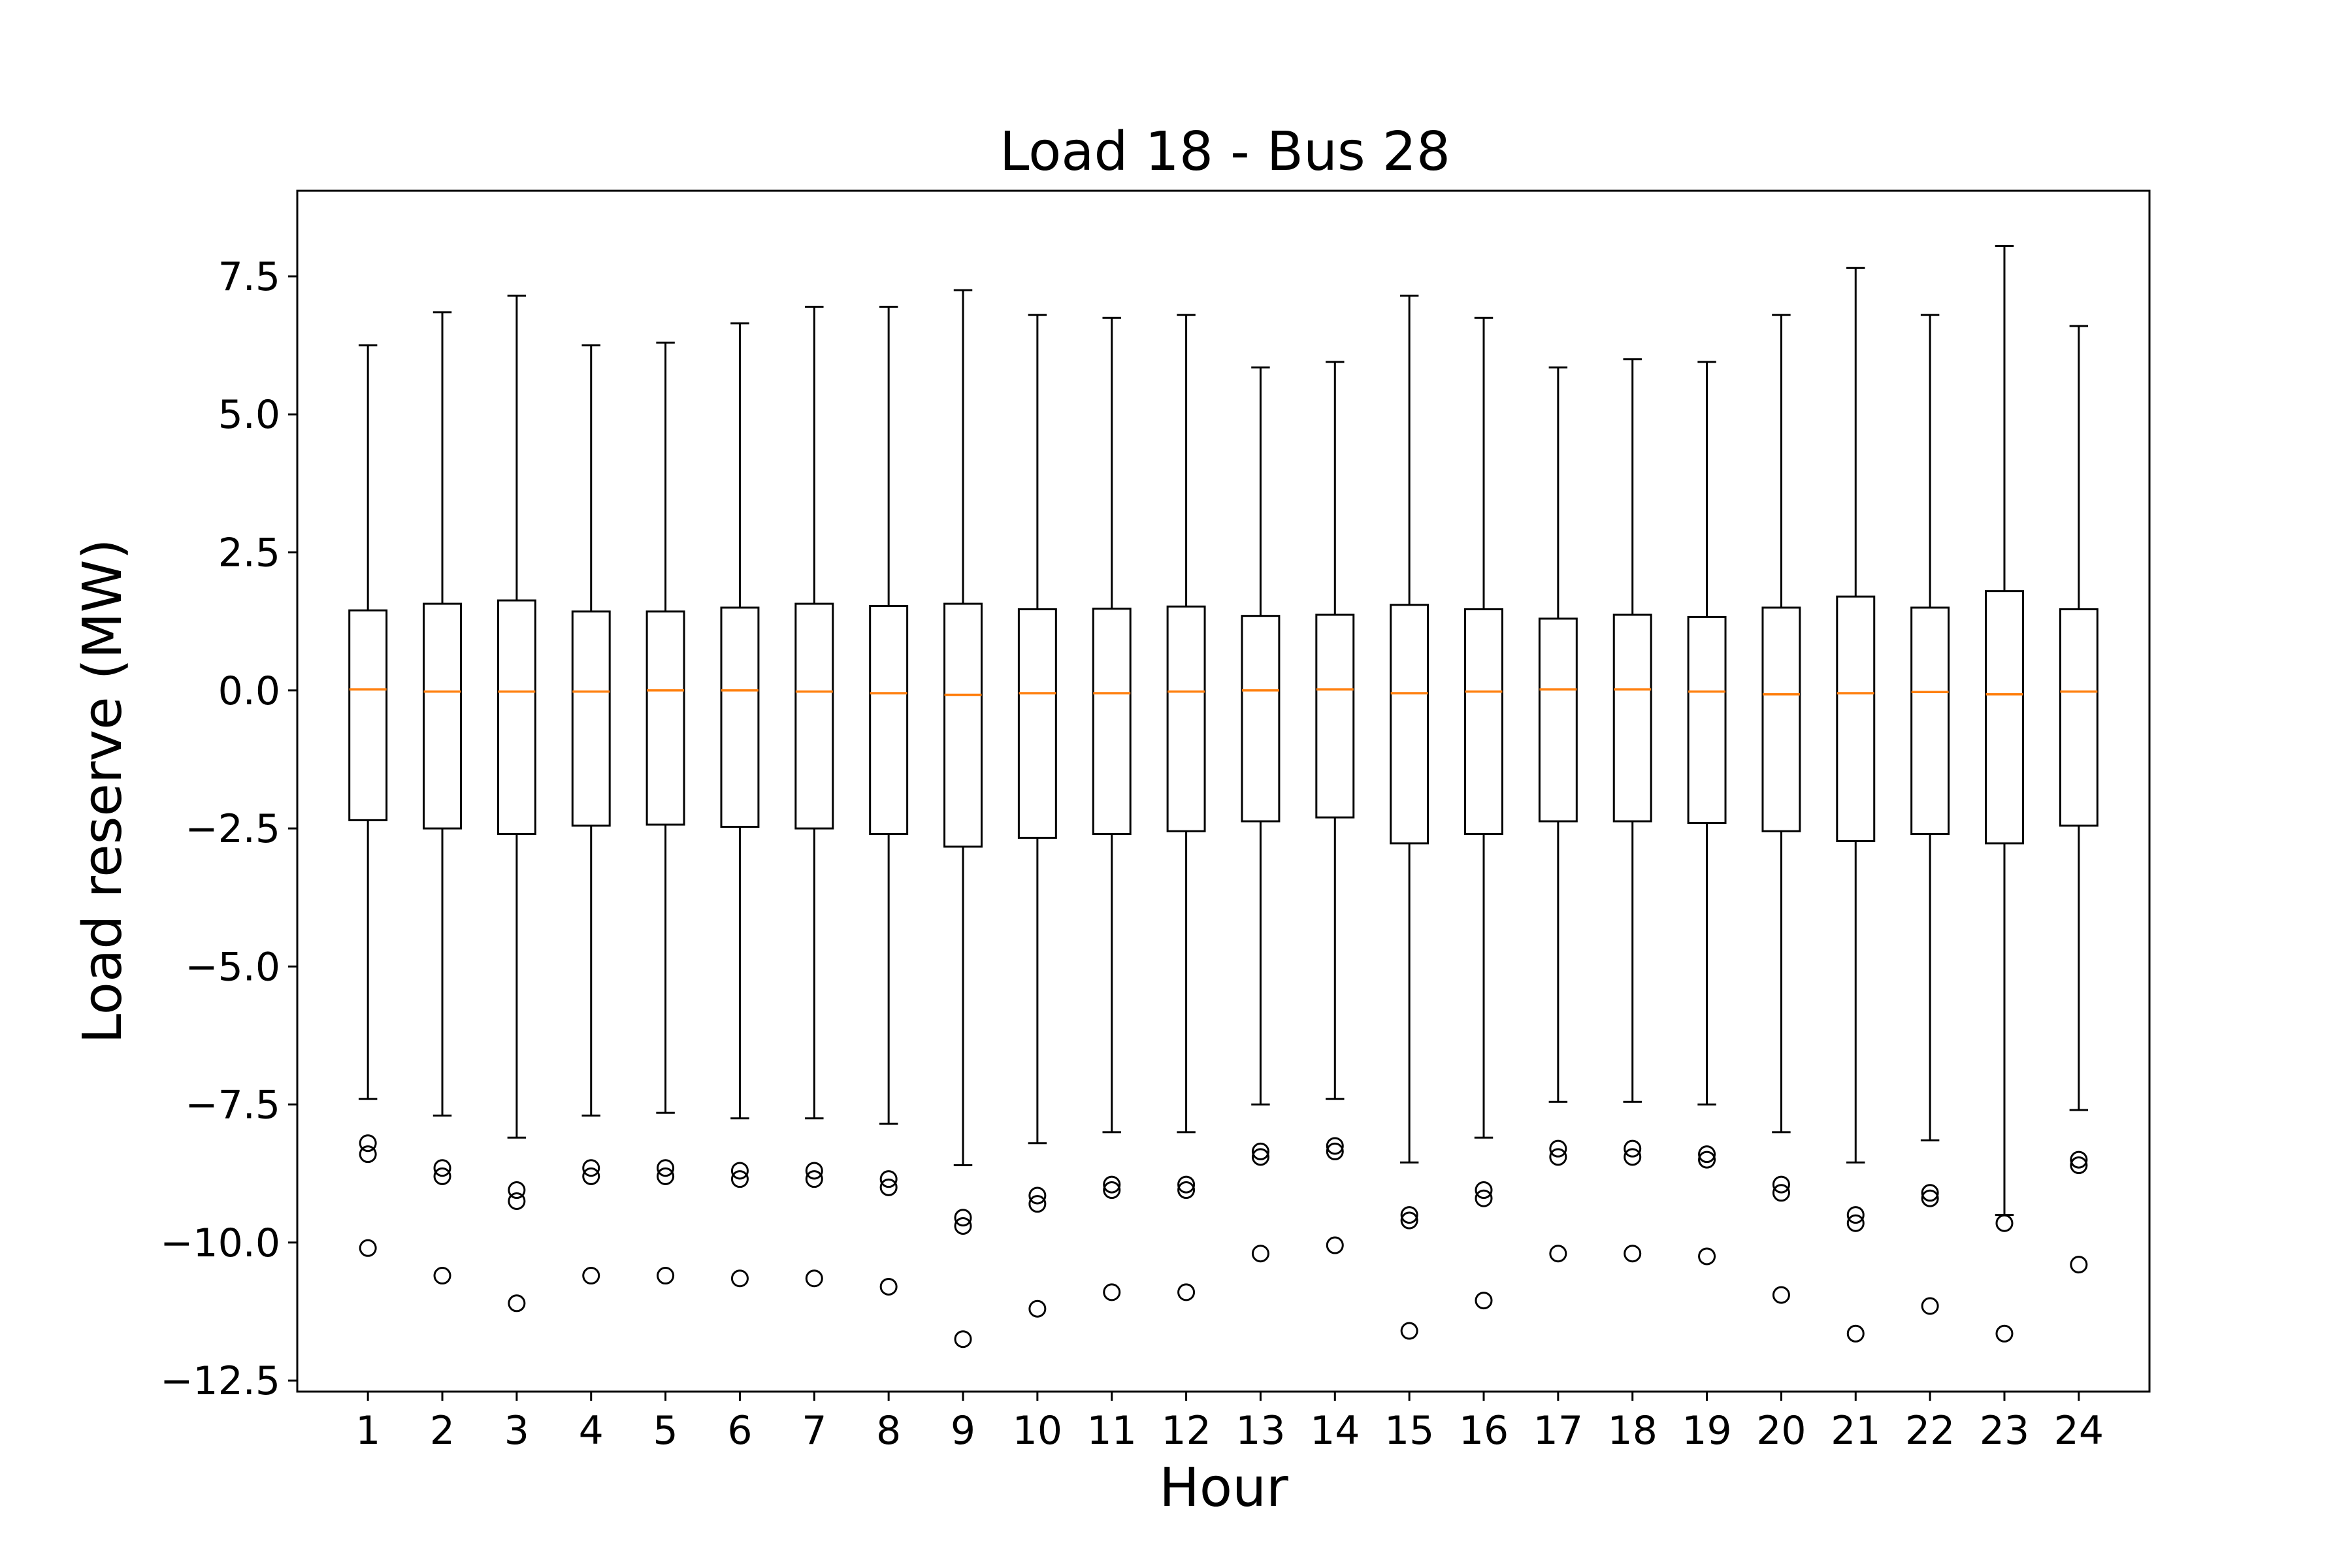  I want to click on y-tick-label: 7.5, so click(249, 277).